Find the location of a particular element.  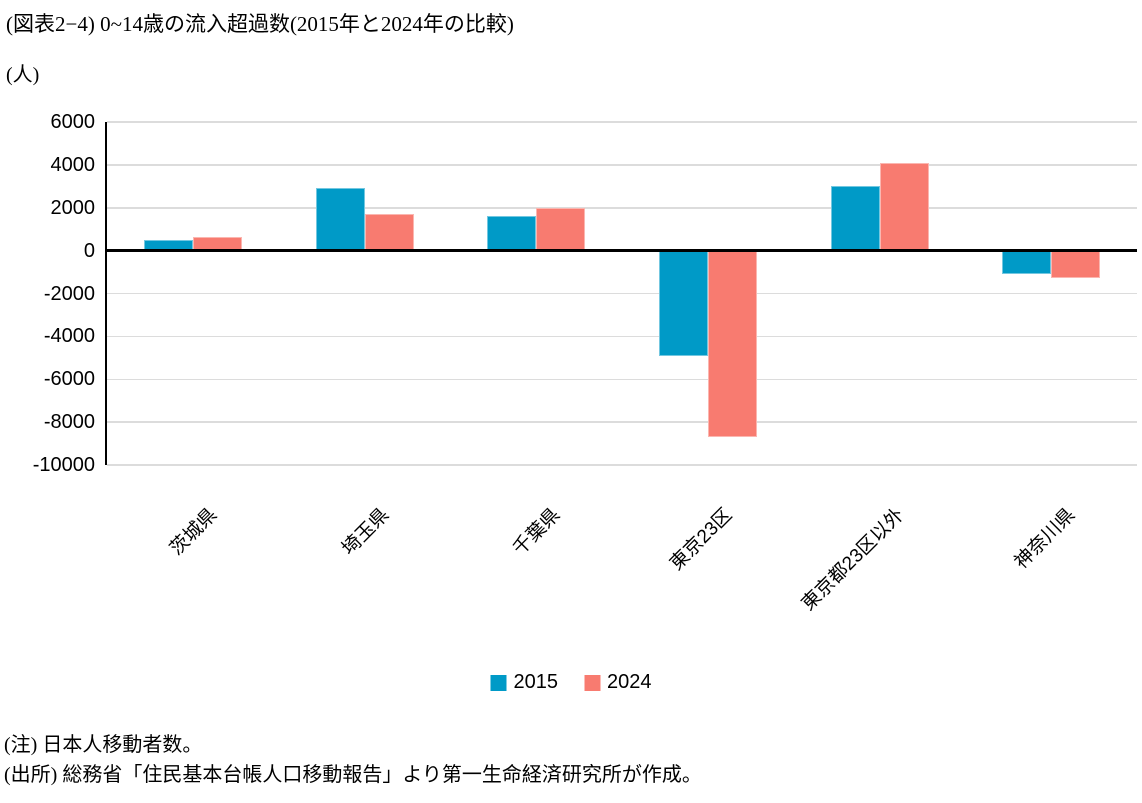

y-tick-label: 4000 is located at coordinates (73, 164).